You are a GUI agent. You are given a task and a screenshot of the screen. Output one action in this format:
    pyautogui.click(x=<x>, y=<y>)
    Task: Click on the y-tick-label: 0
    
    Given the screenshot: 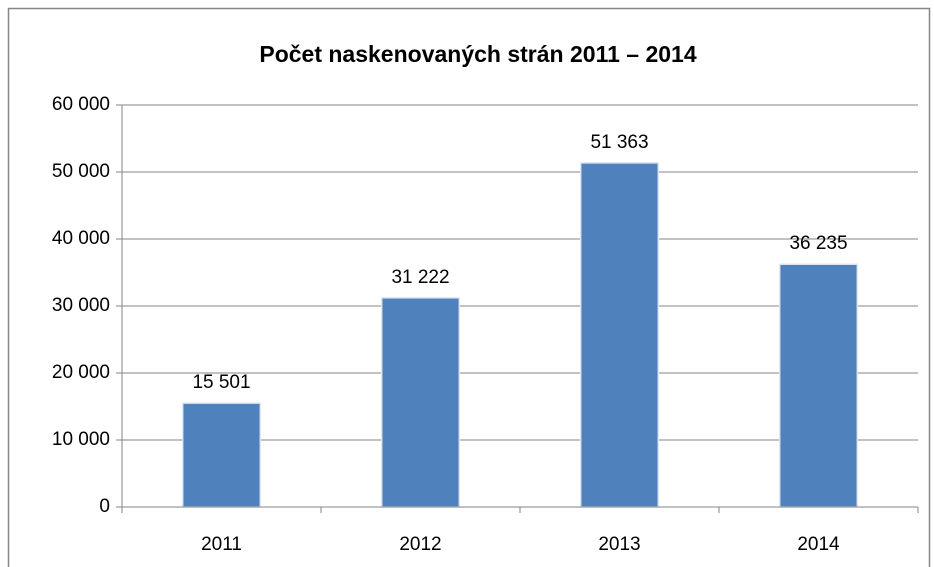 What is the action you would take?
    pyautogui.click(x=104, y=506)
    